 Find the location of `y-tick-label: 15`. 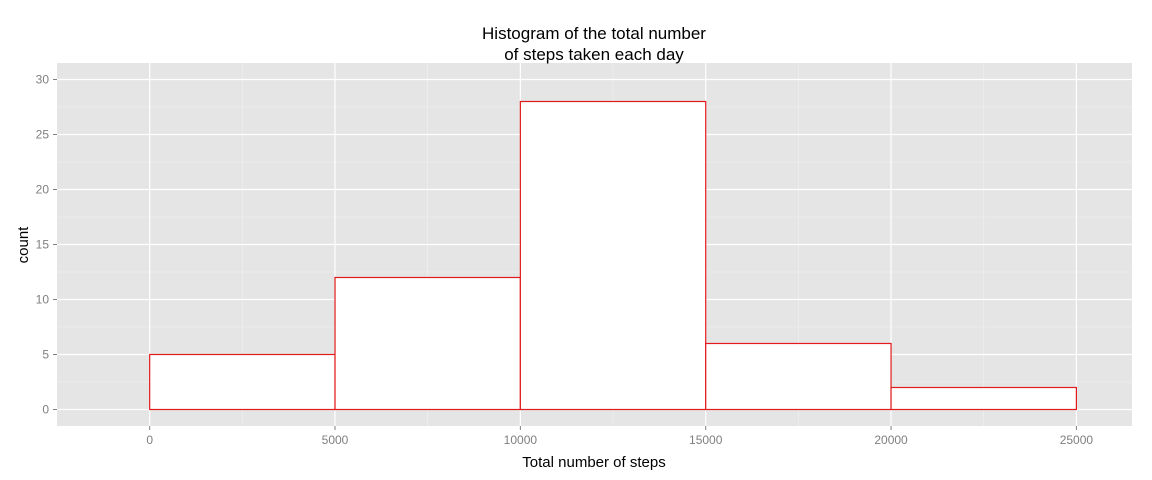

y-tick-label: 15 is located at coordinates (43, 245).